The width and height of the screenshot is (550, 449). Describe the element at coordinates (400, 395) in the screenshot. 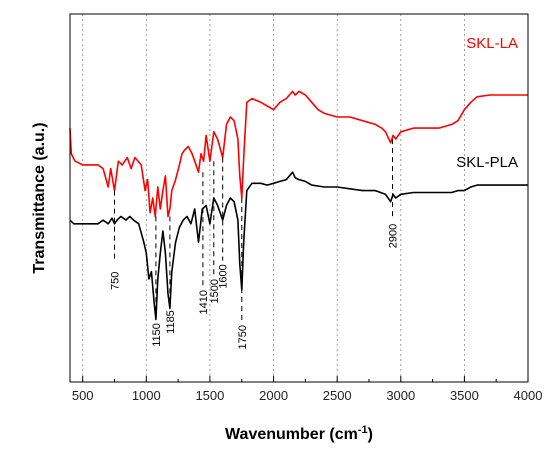

I see `x-tick-label: 3000` at that location.